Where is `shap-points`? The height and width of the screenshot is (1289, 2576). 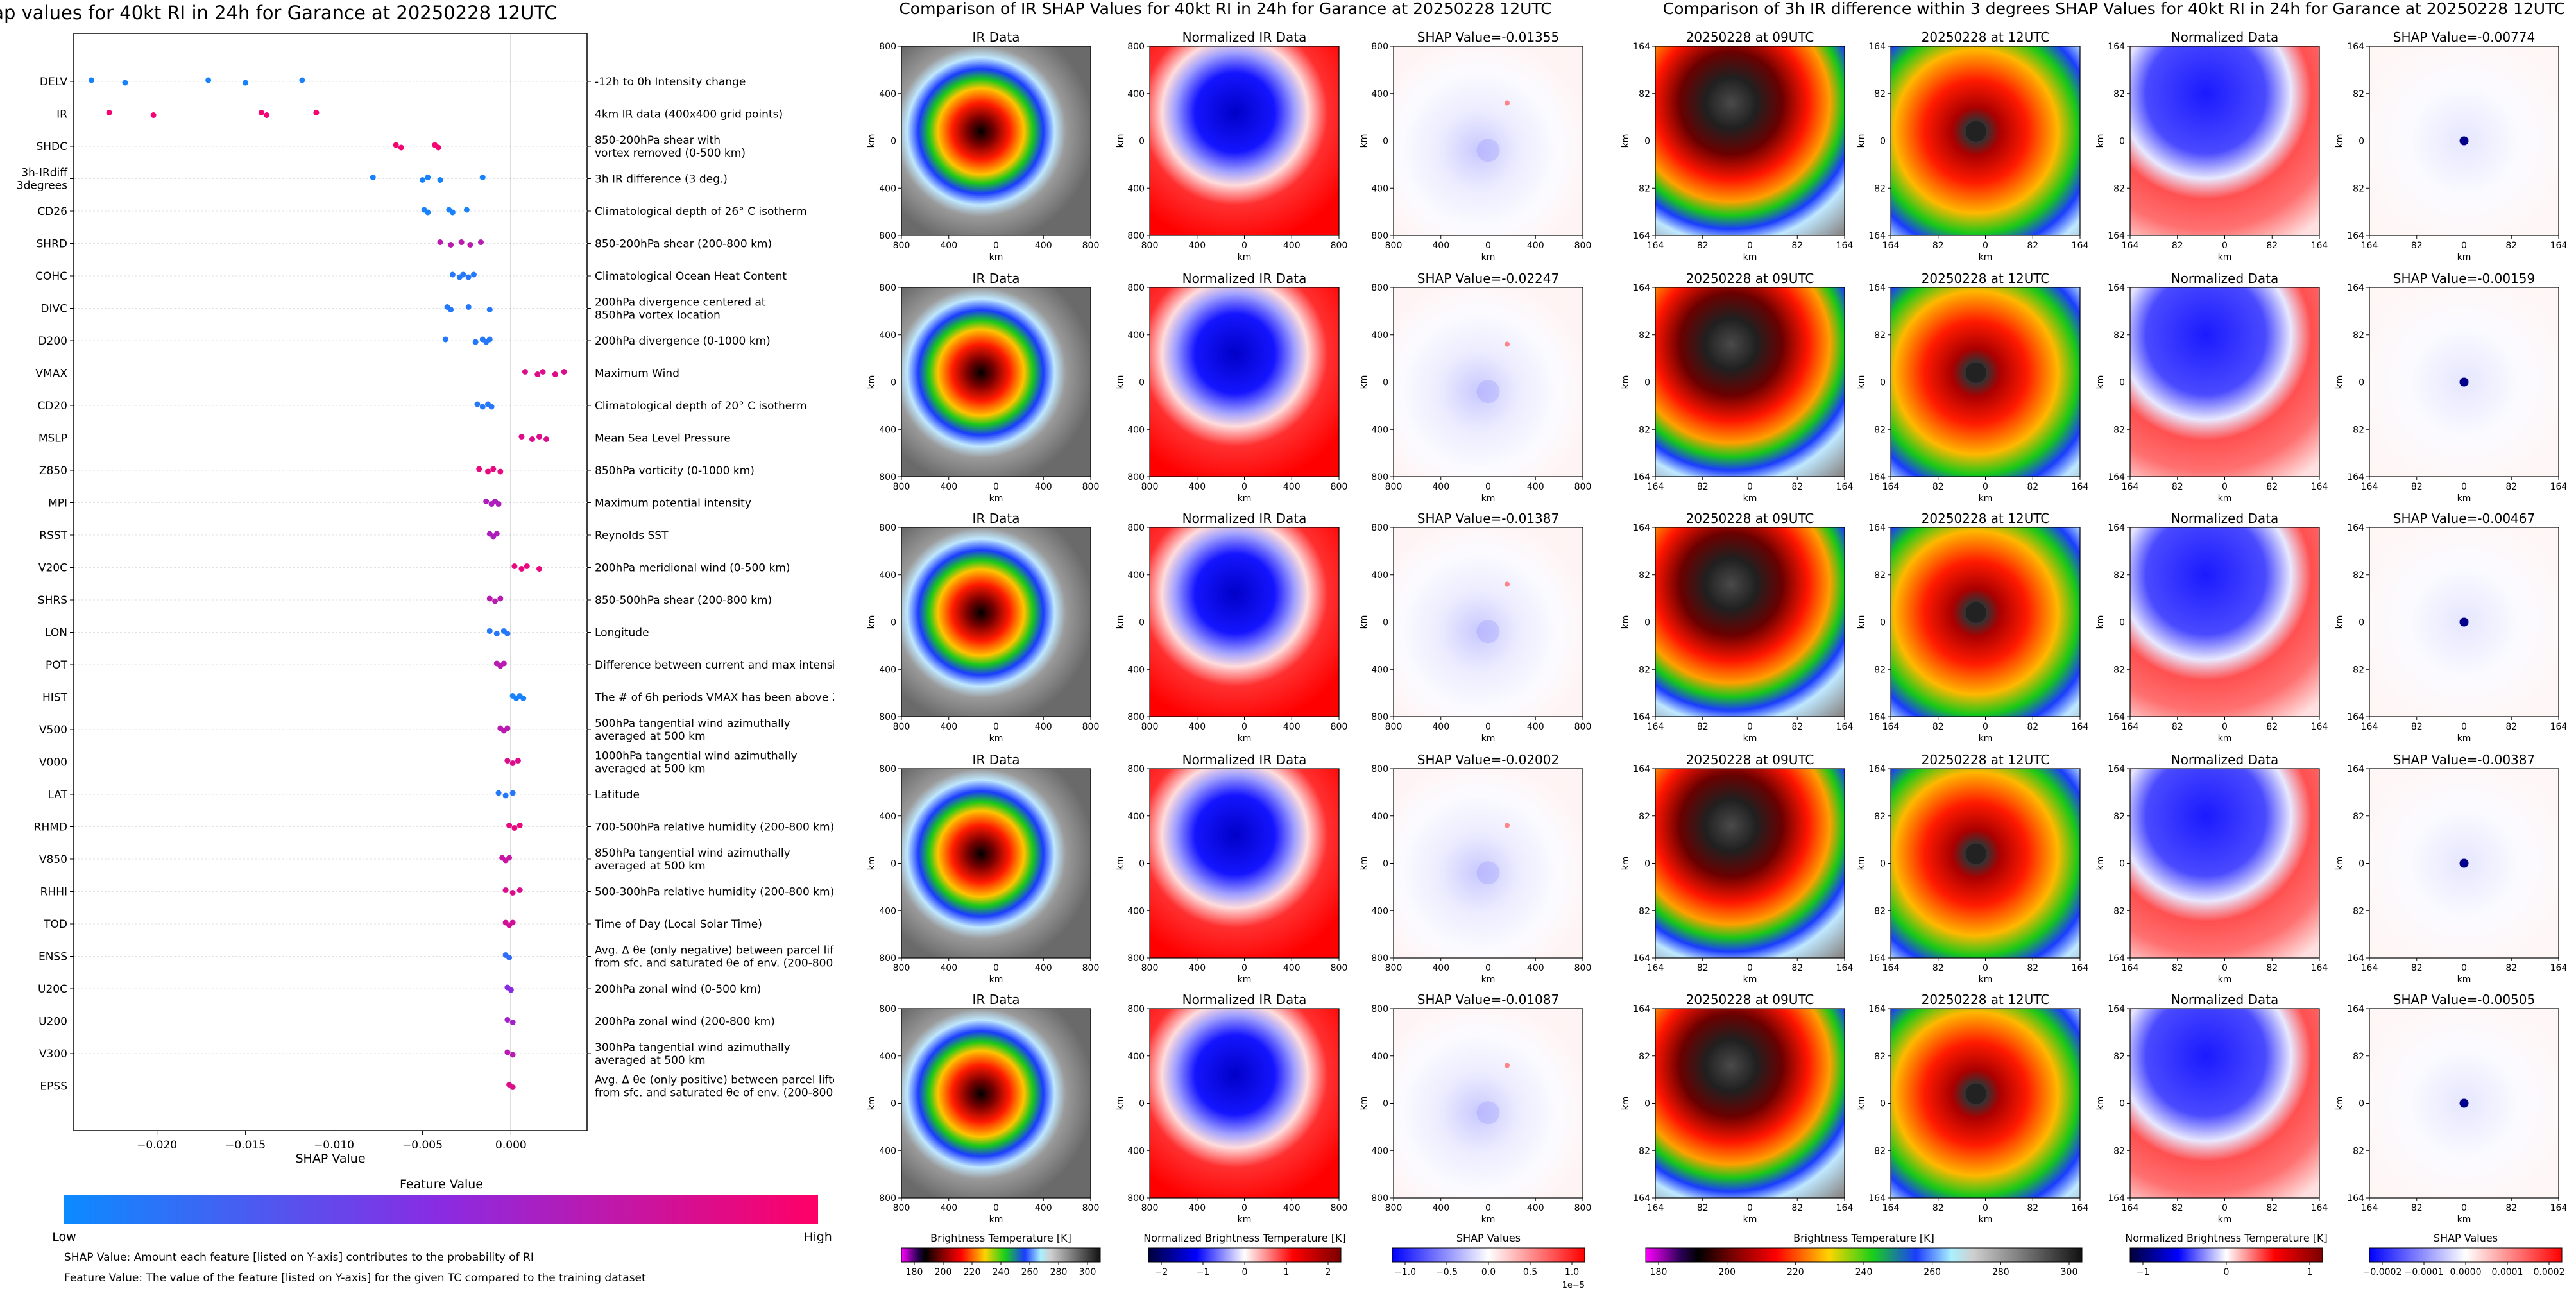 shap-points is located at coordinates (328, 583).